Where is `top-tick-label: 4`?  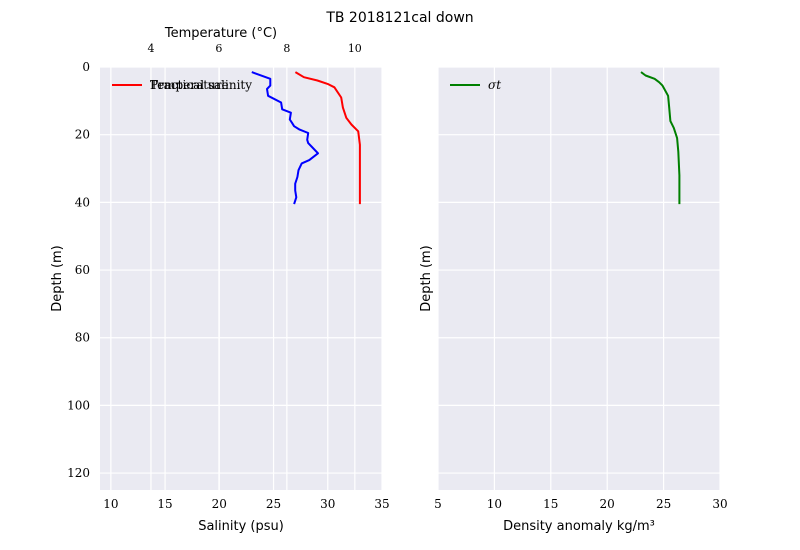 top-tick-label: 4 is located at coordinates (150, 48).